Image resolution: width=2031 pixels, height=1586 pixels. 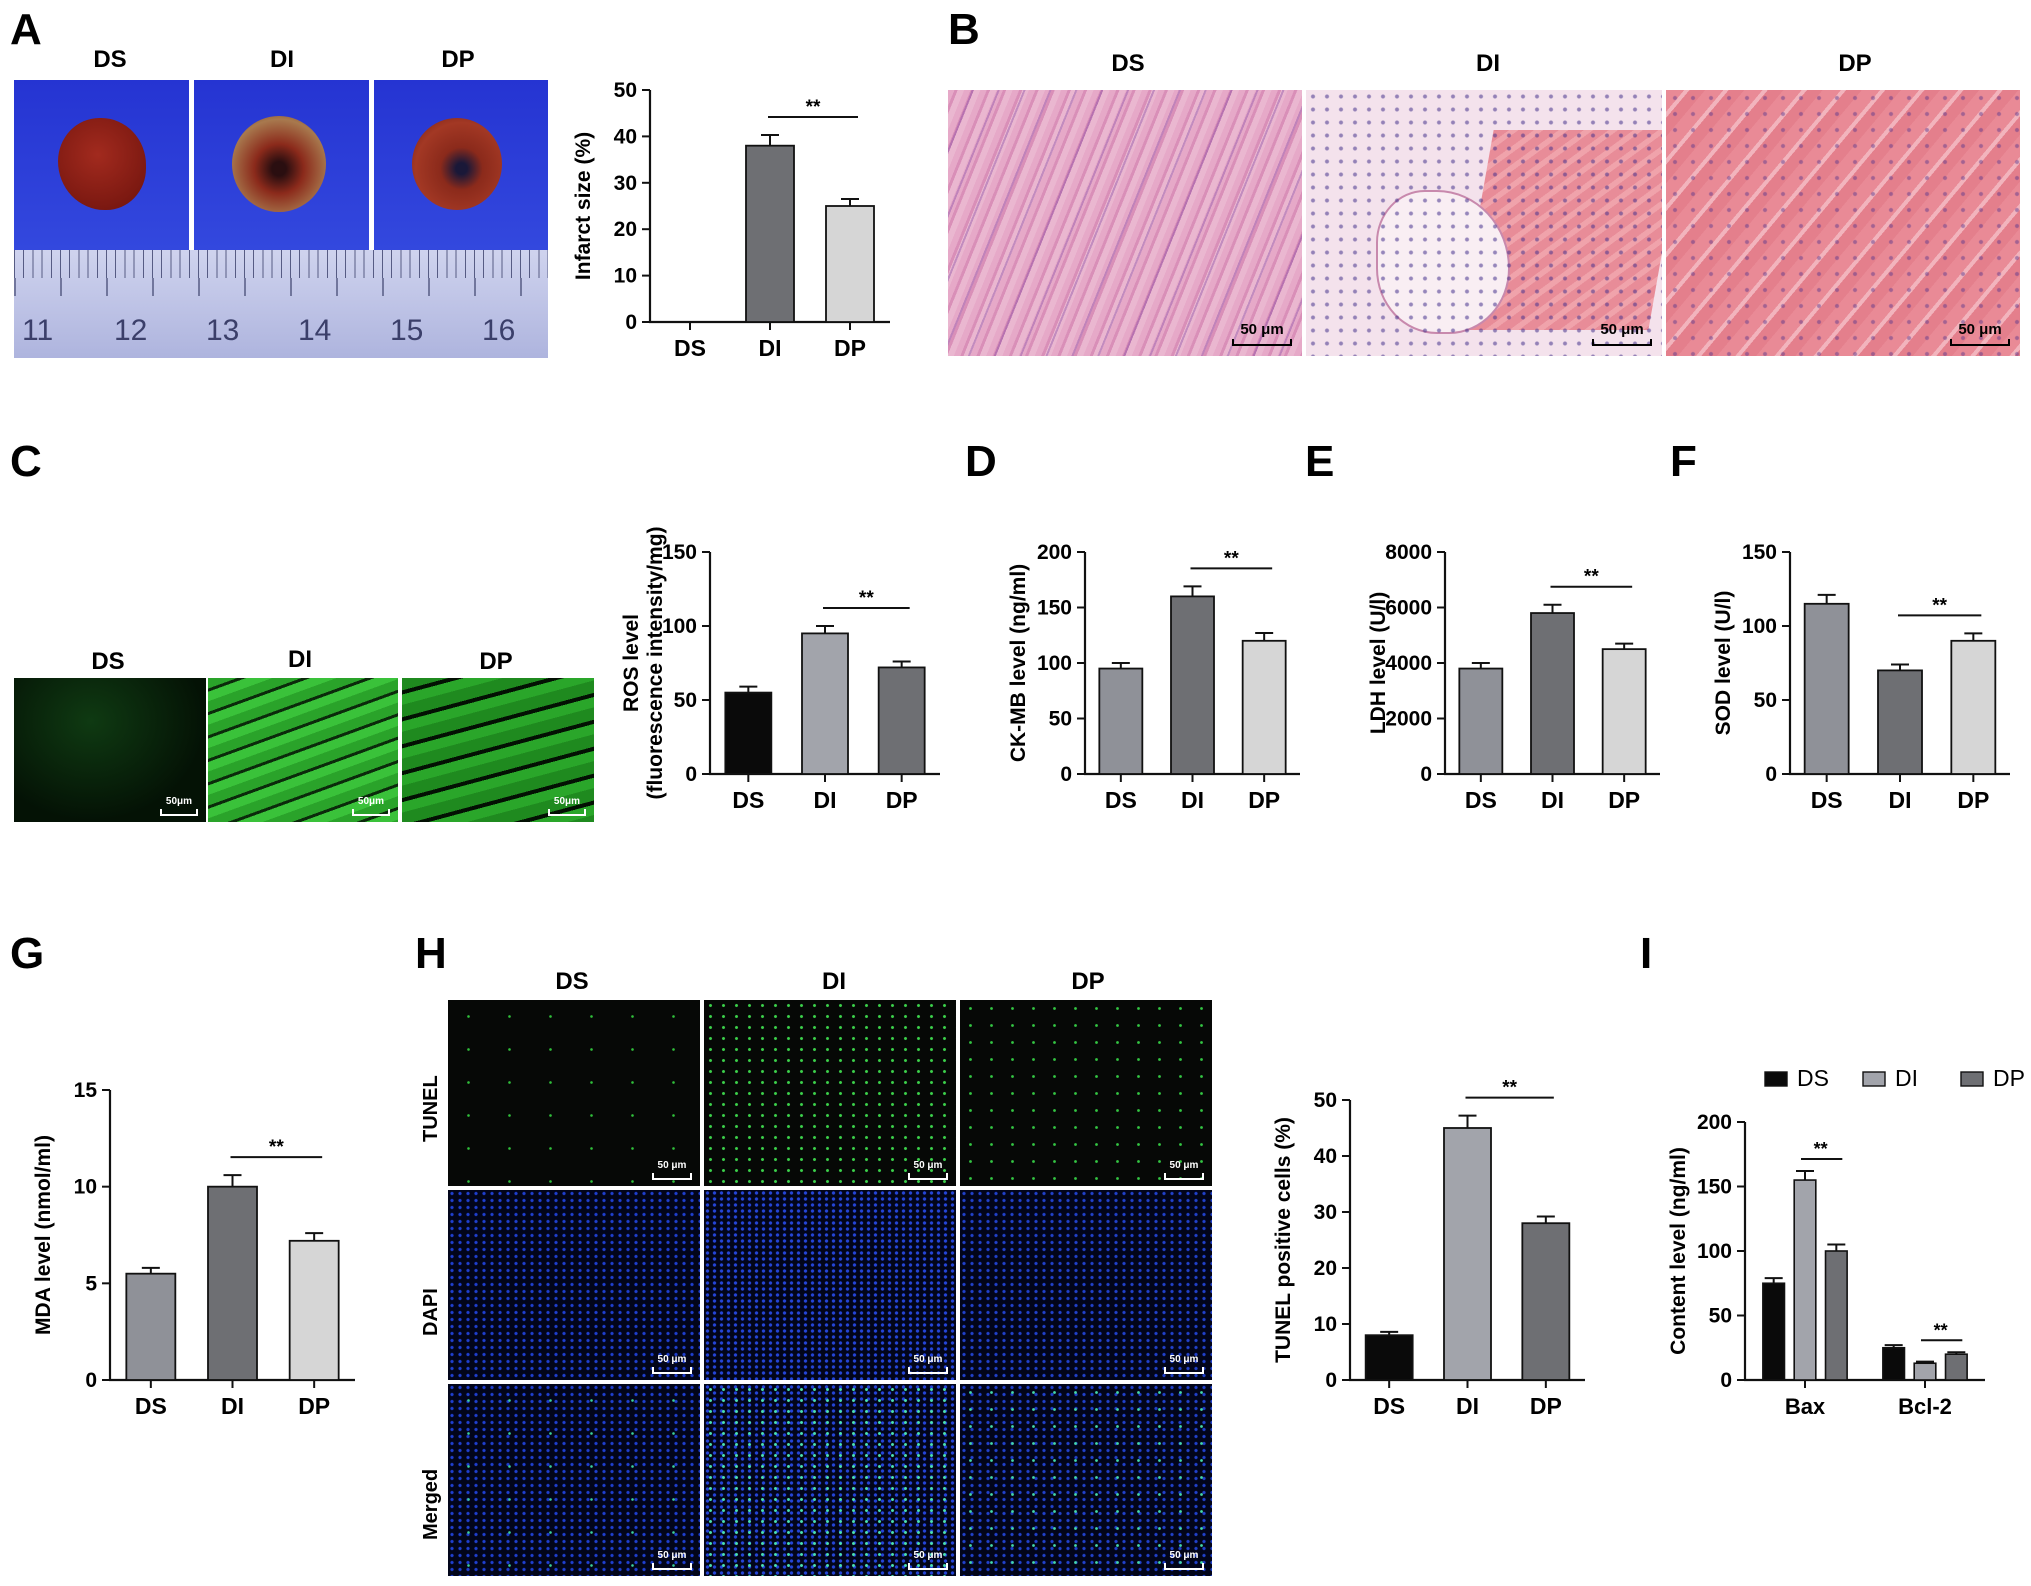 What do you see at coordinates (43, 1235) in the screenshot?
I see `y-axis-label: MDA level (nmol/ml)` at bounding box center [43, 1235].